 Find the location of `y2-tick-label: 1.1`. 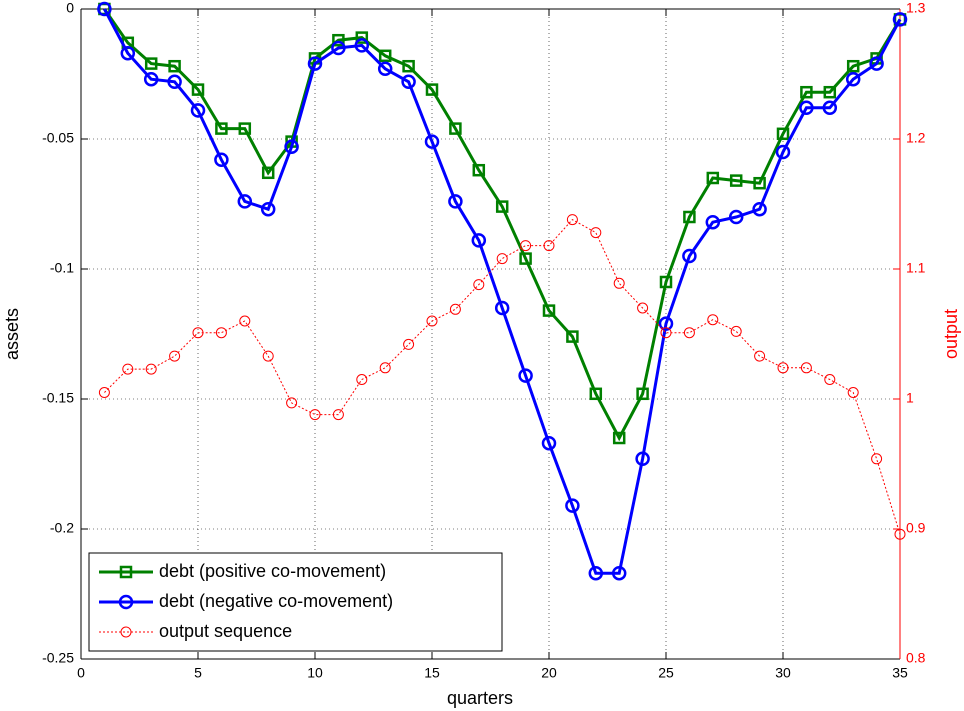

y2-tick-label: 1.1 is located at coordinates (916, 268).